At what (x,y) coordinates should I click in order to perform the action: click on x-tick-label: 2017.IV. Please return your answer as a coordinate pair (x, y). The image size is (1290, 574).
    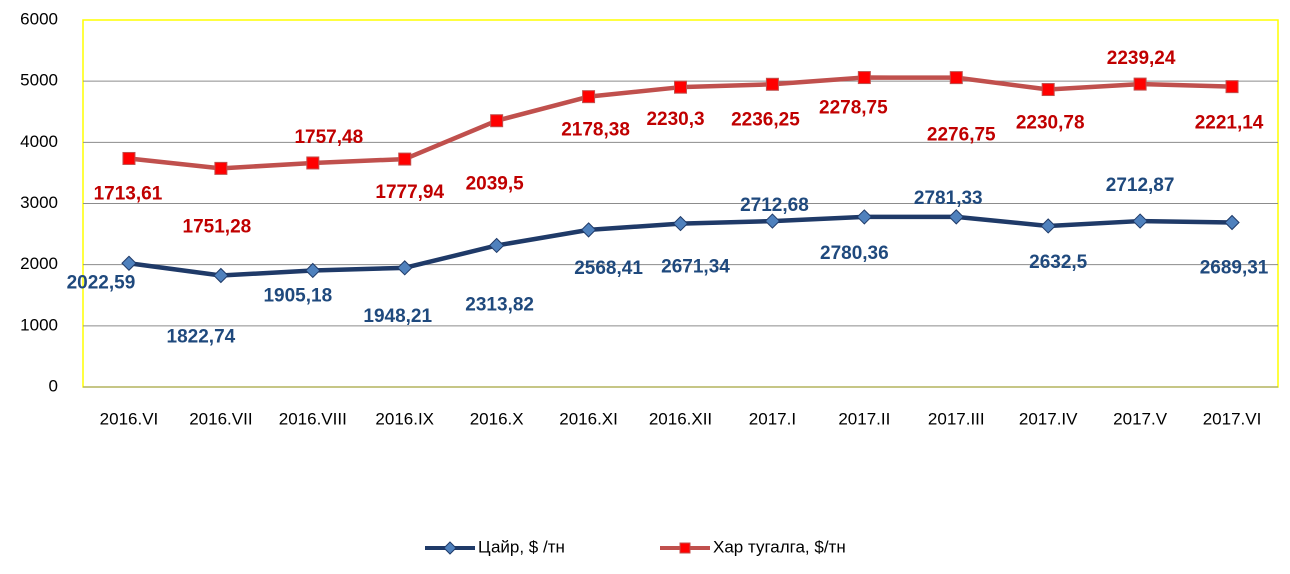
    Looking at the image, I should click on (1048, 418).